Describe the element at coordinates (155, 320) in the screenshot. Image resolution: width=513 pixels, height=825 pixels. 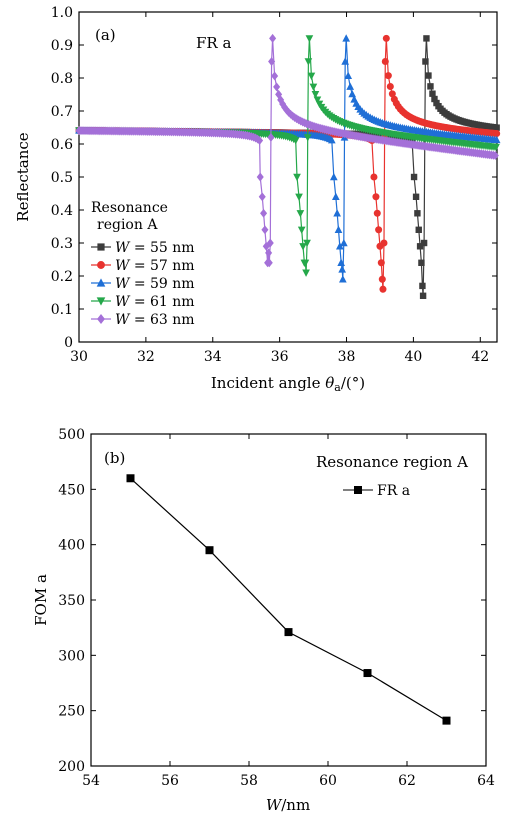
I see `legend-label: W = 63 nm` at that location.